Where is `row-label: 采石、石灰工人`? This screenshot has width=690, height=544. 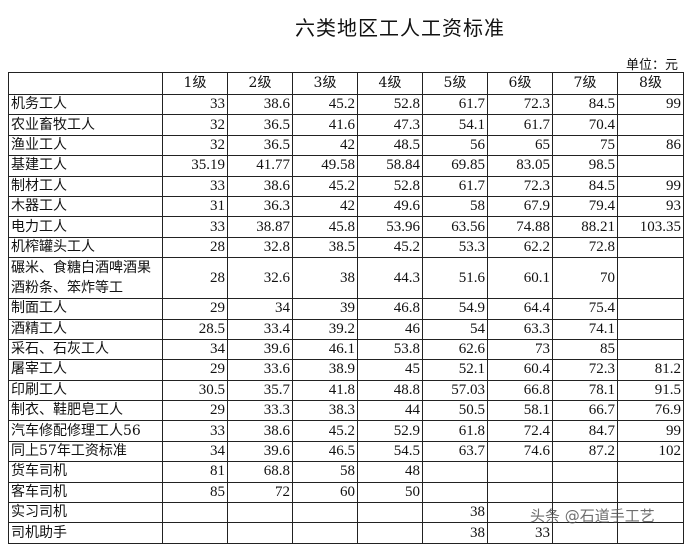
row-label: 采石、石灰工人 is located at coordinates (85, 349).